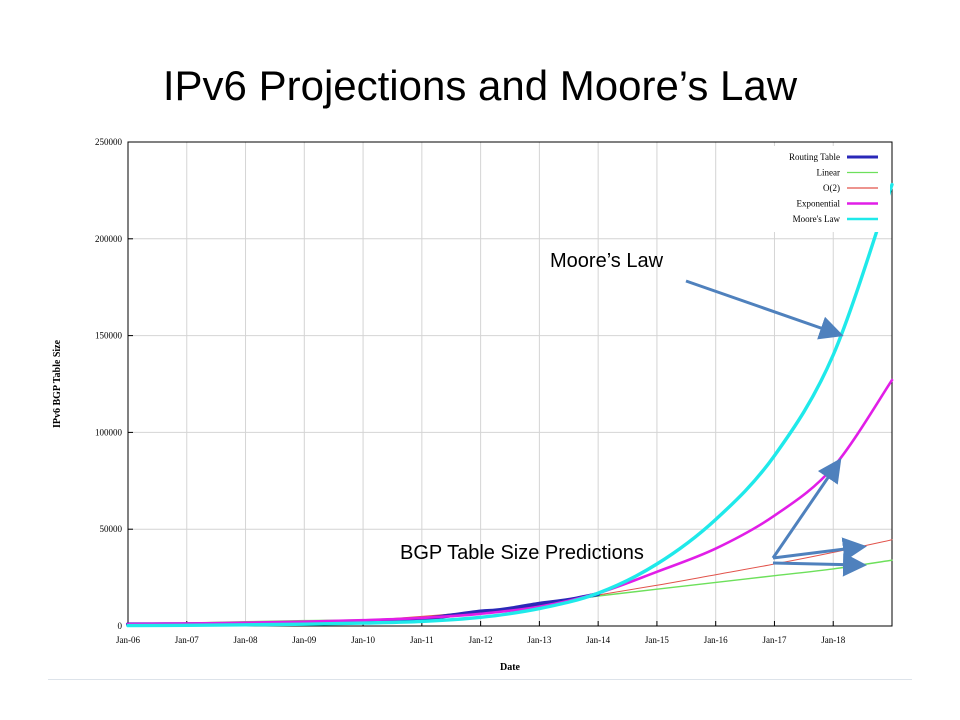 The image size is (960, 720). Describe the element at coordinates (114, 384) in the screenshot. I see `y-axis-ticks: 0 50000 100000 150000 200000 250000` at that location.